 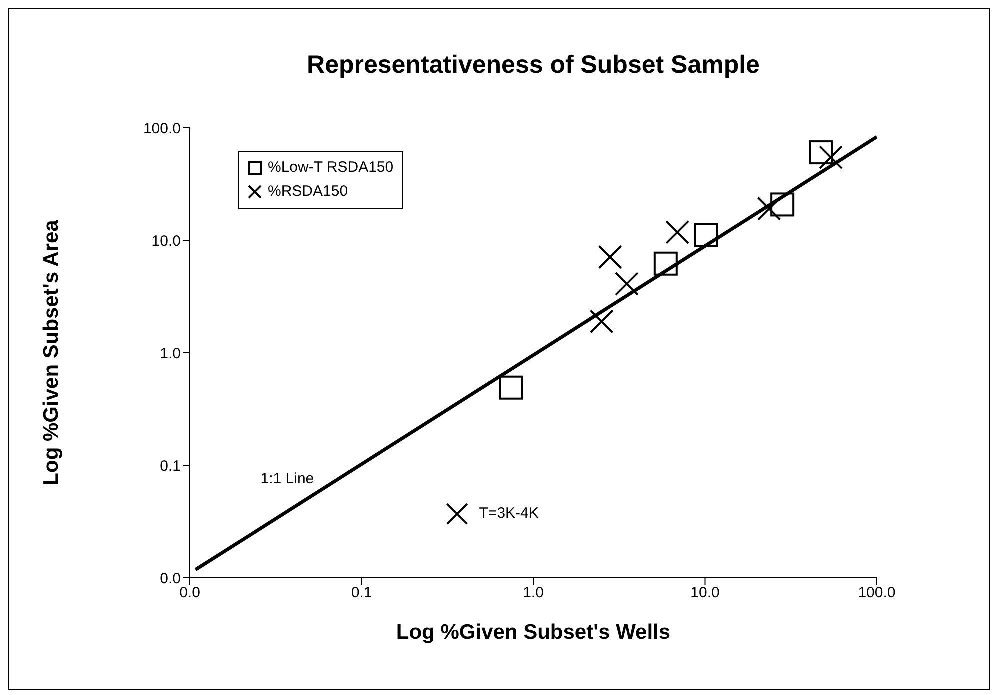 I want to click on x-axis-title: Log %Given Subset's Wells, so click(x=533, y=633).